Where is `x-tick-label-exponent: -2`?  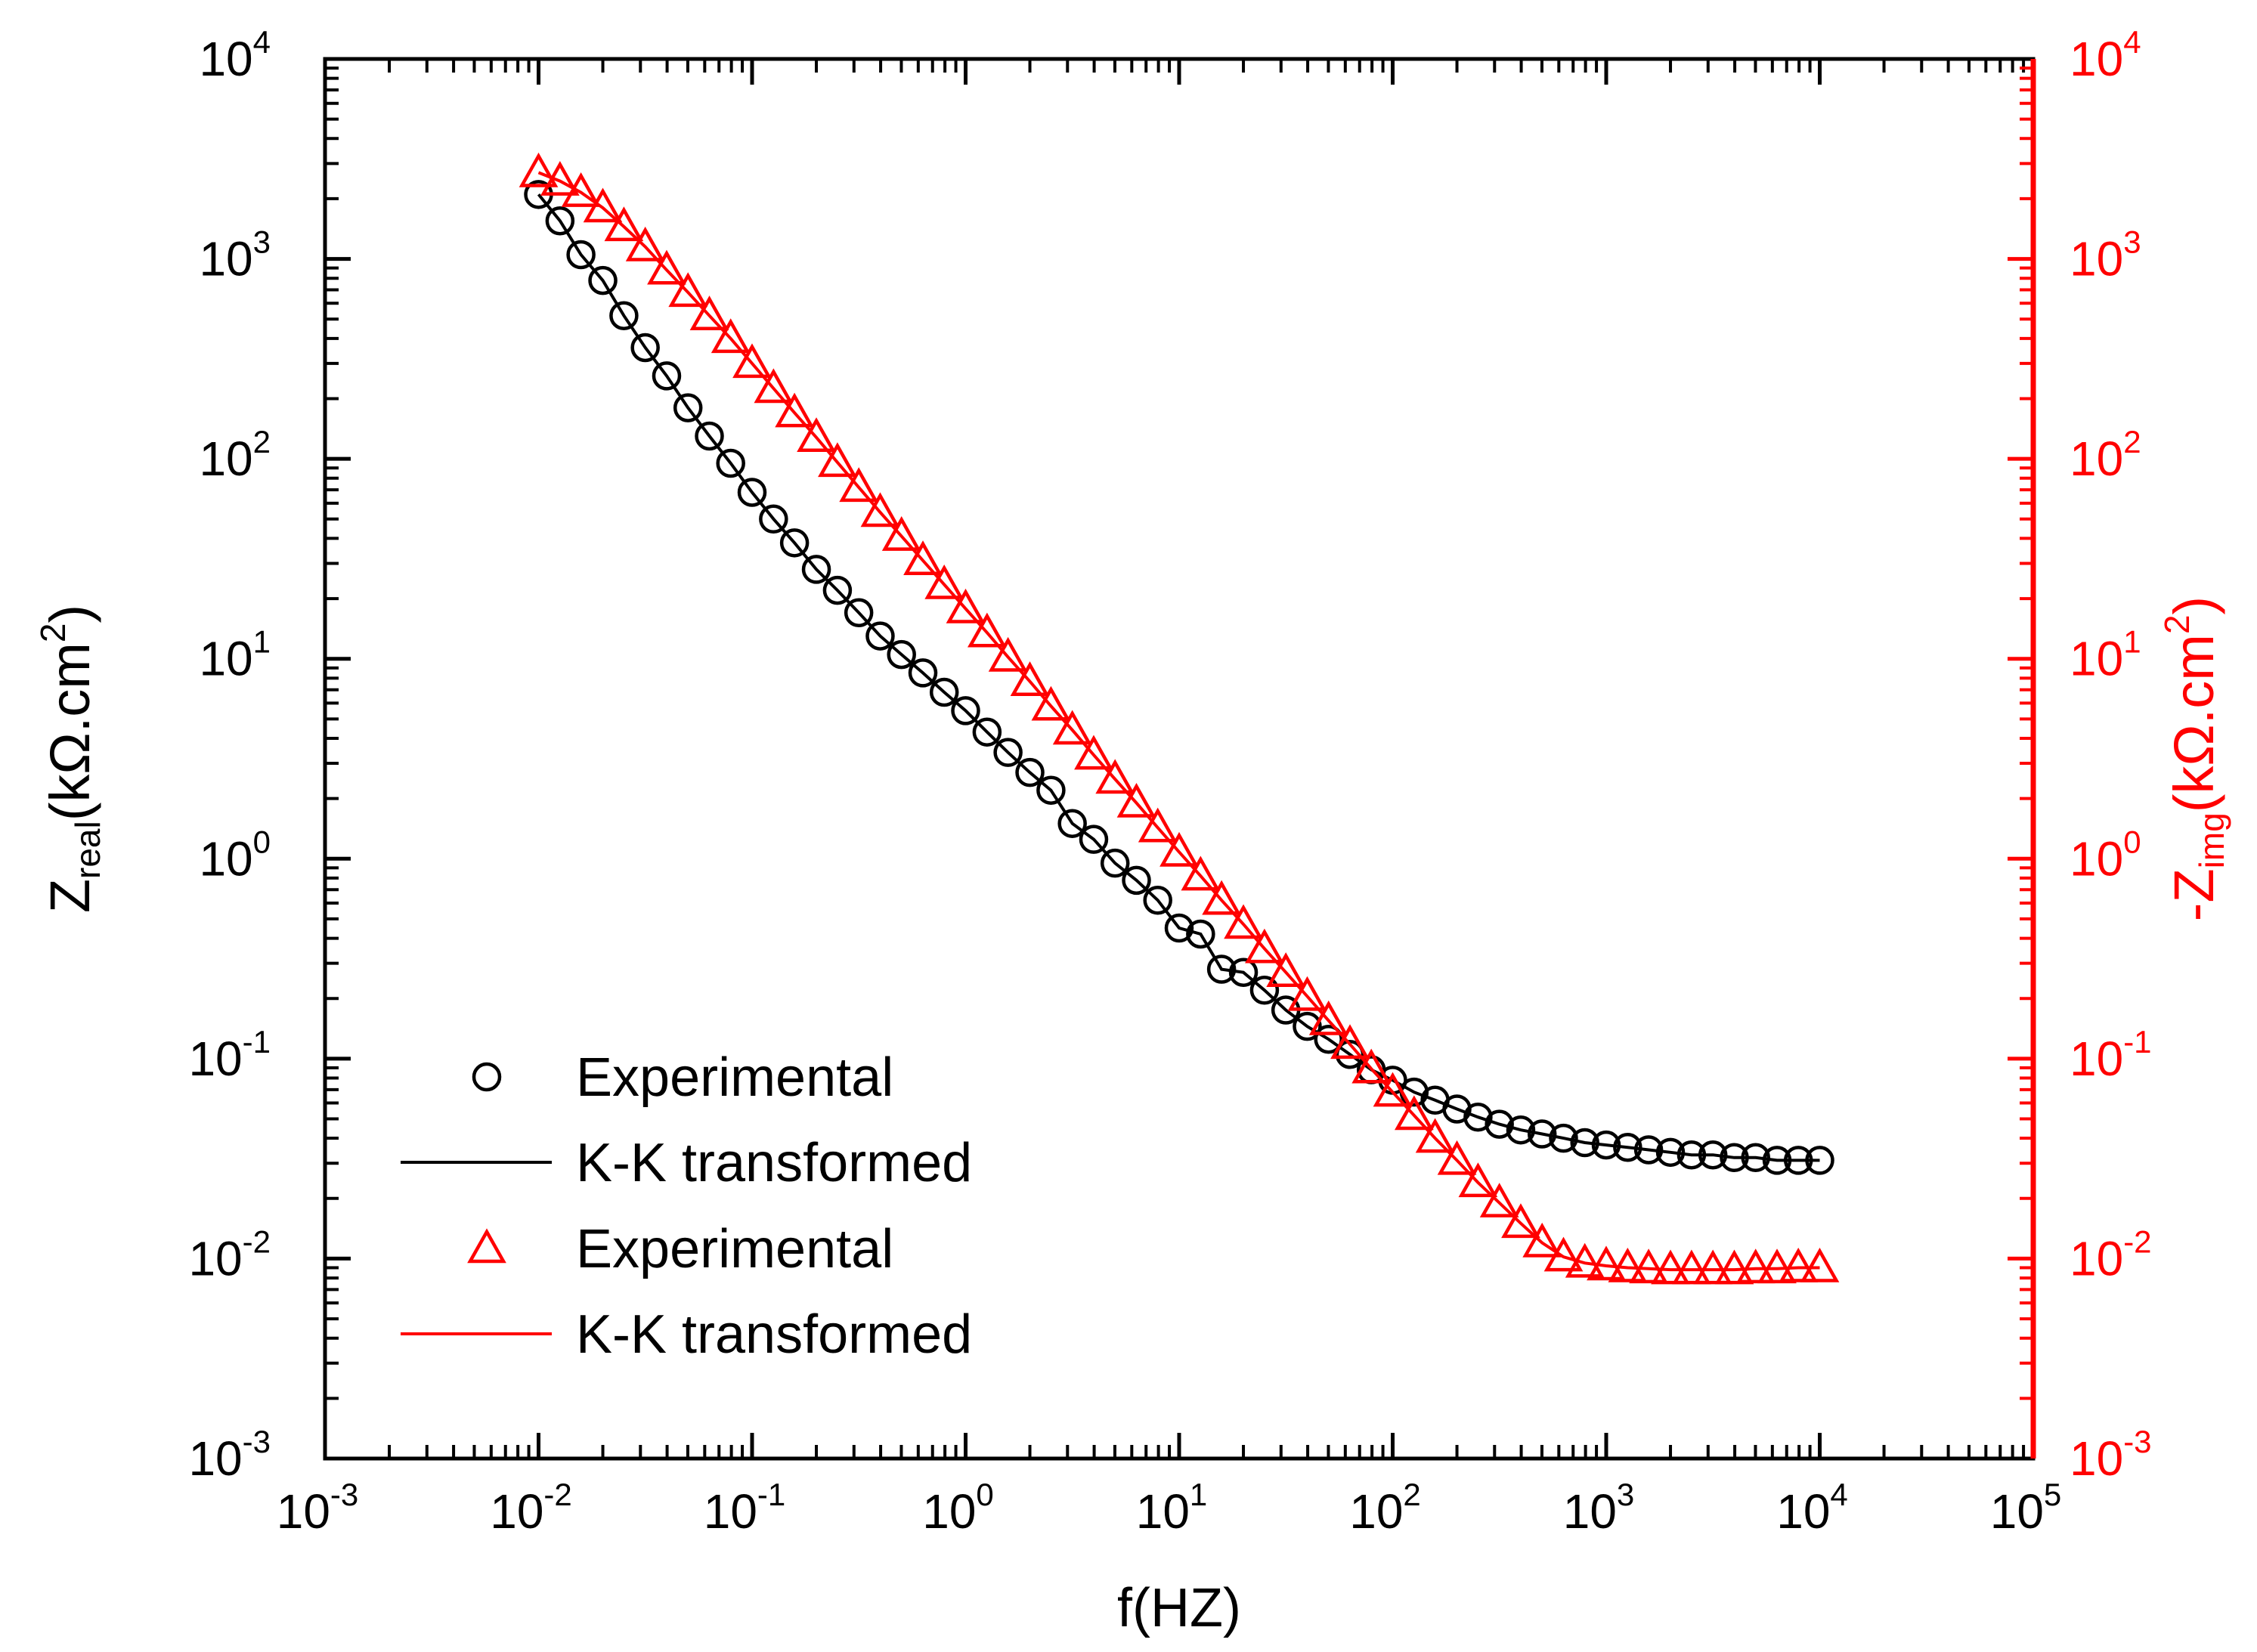
x-tick-label-exponent: -2 is located at coordinates (557, 1494).